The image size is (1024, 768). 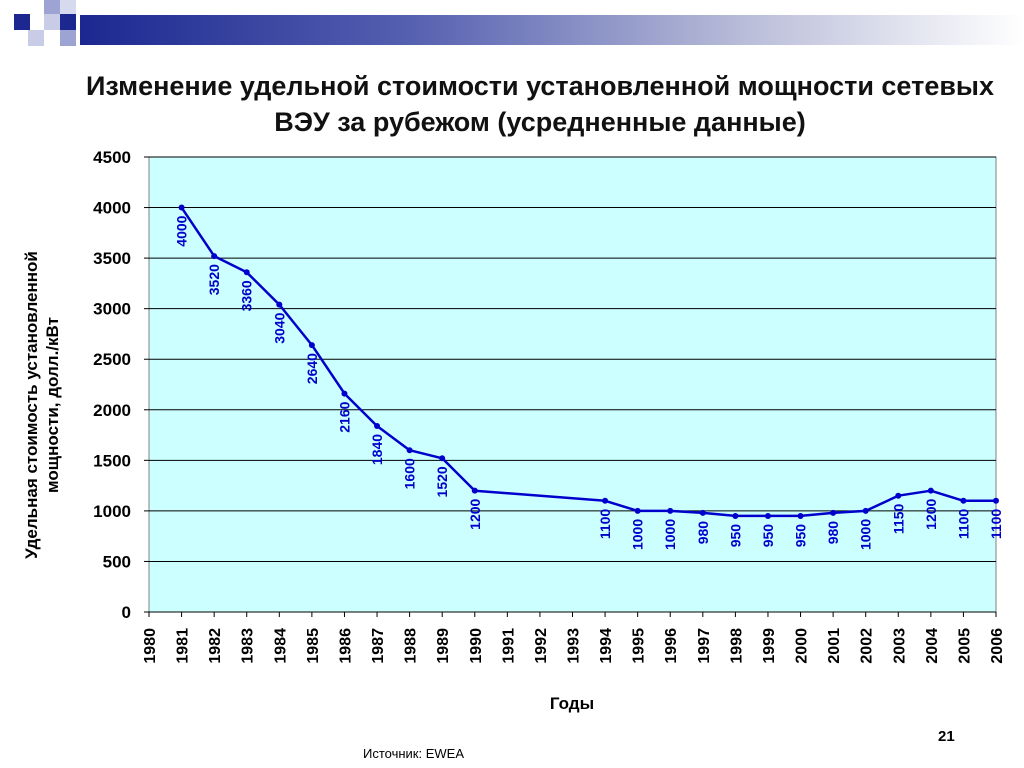 I want to click on x-tick-label: 1985, so click(x=313, y=646).